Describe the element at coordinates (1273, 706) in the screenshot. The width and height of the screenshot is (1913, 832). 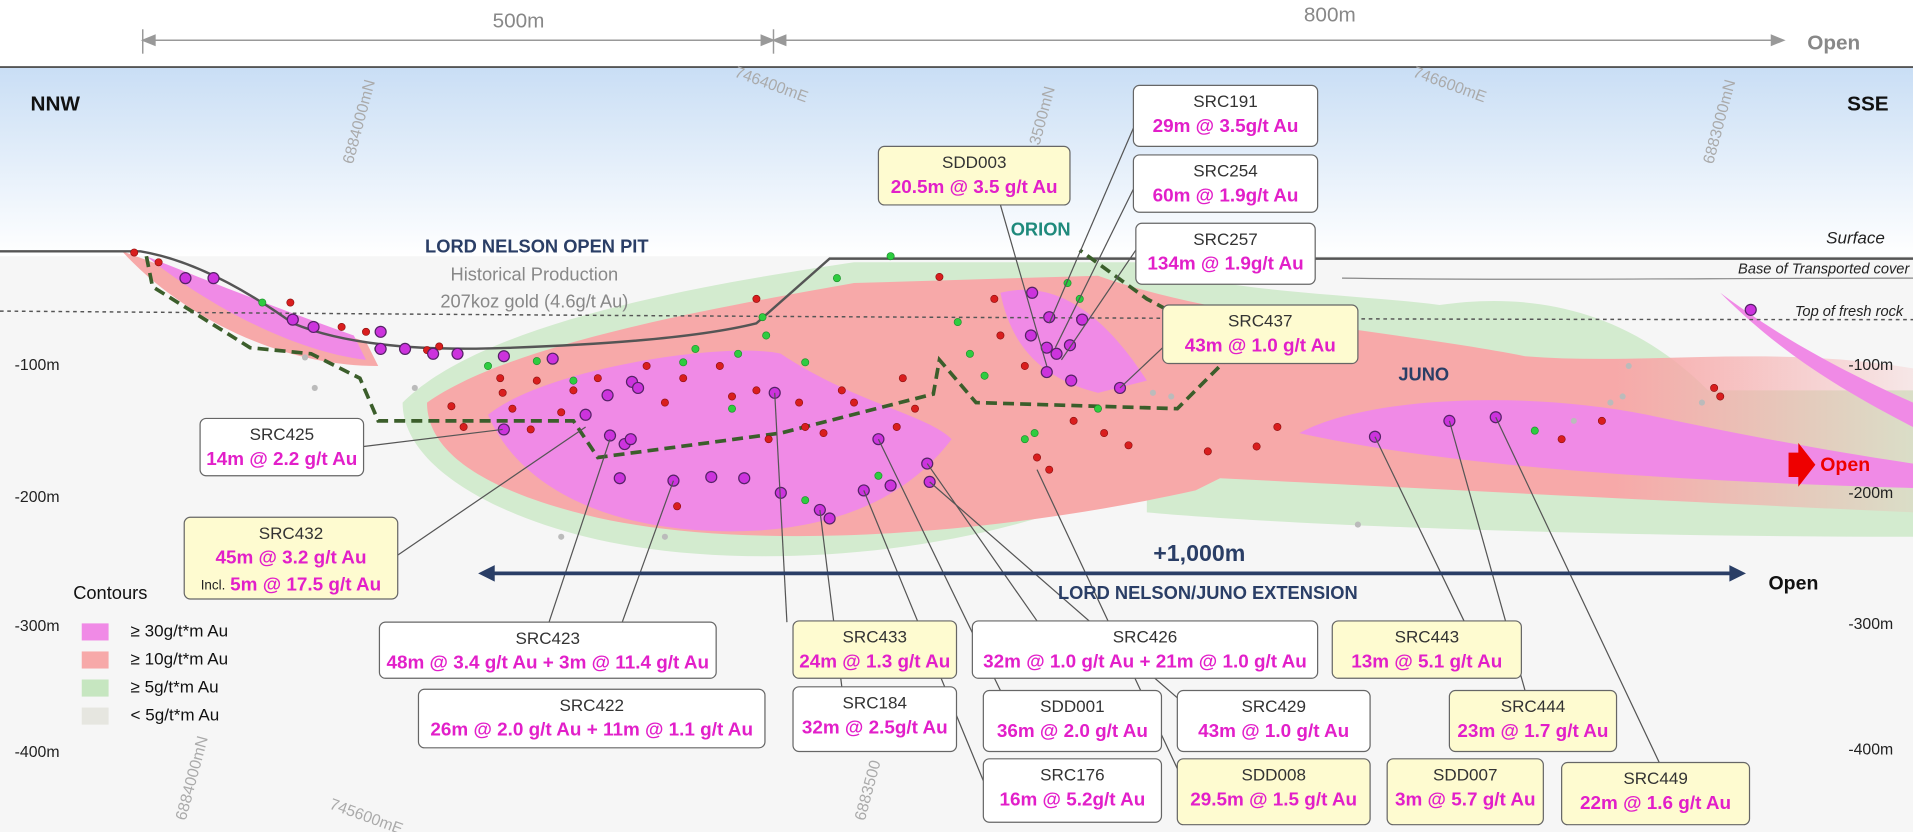
I see `callout-id: SRC429` at that location.